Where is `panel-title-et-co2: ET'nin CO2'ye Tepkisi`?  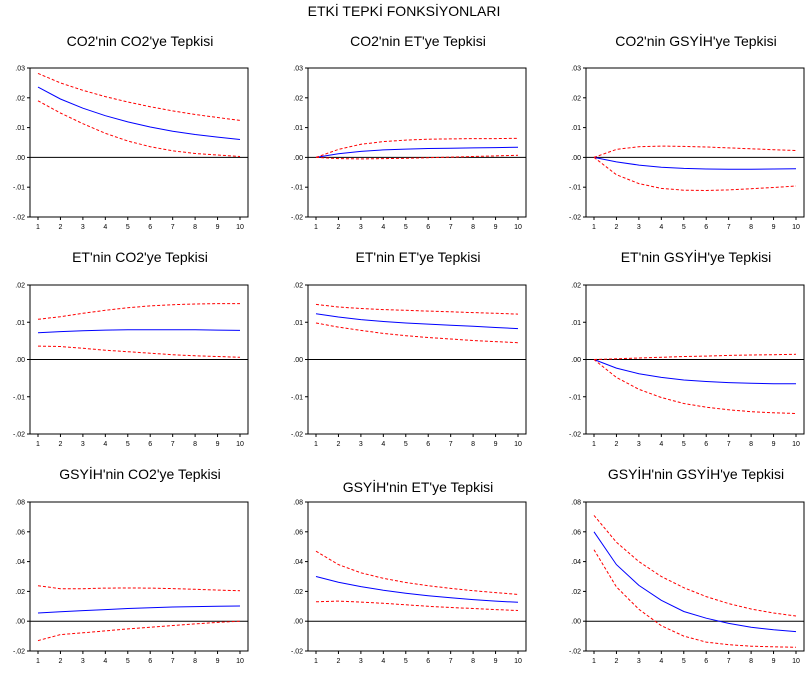
panel-title-et-co2: ET'nin CO2'ye Tepkisi is located at coordinates (140, 257).